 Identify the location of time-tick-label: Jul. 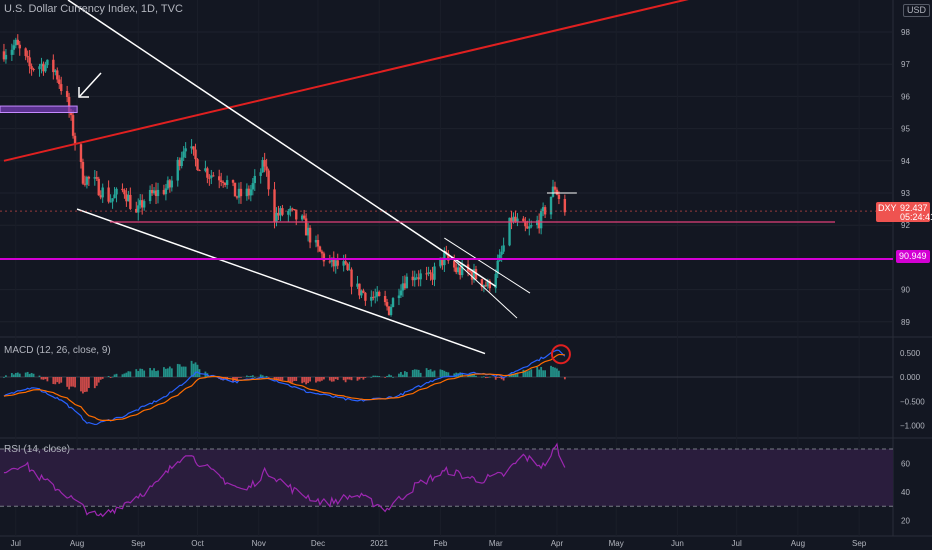
(737, 543).